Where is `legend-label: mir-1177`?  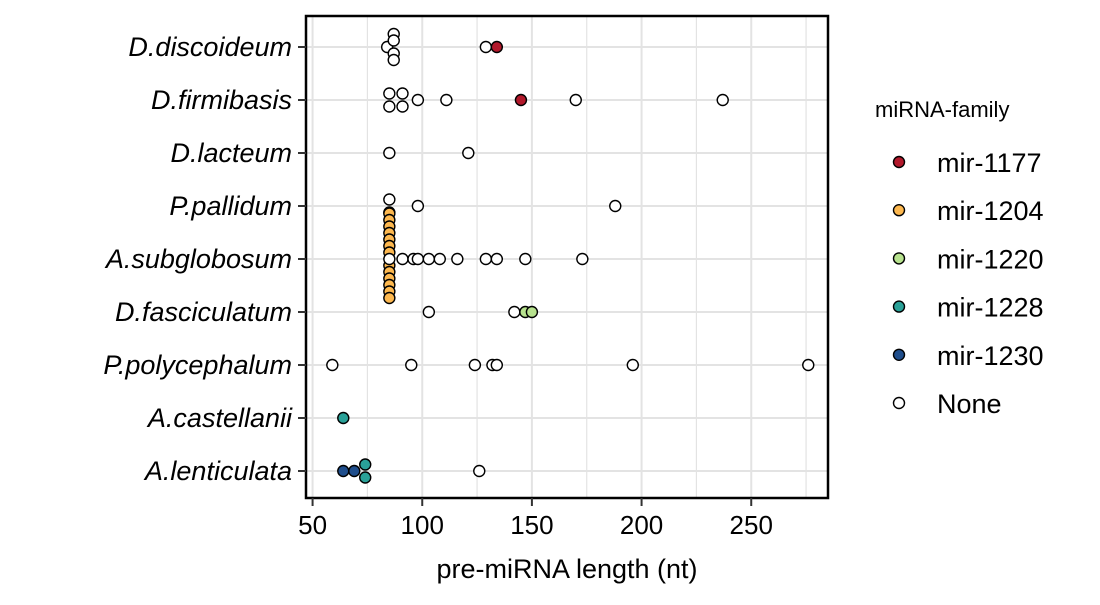
legend-label: mir-1177 is located at coordinates (989, 163).